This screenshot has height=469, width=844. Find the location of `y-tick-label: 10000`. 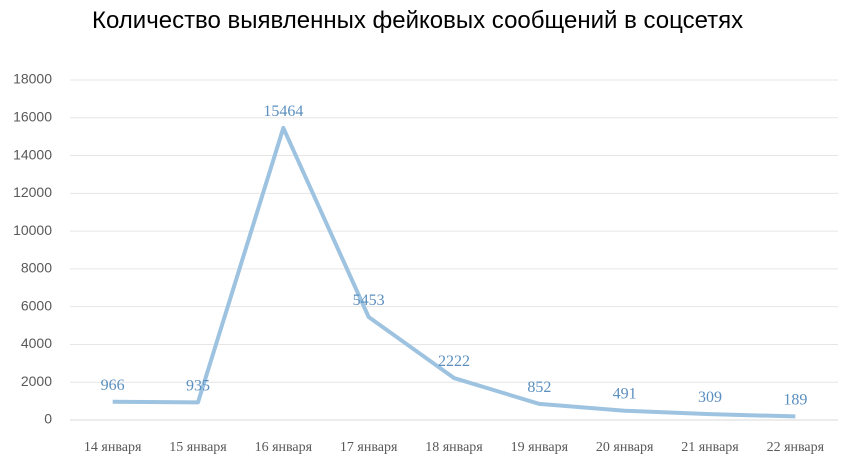

y-tick-label: 10000 is located at coordinates (32, 230).